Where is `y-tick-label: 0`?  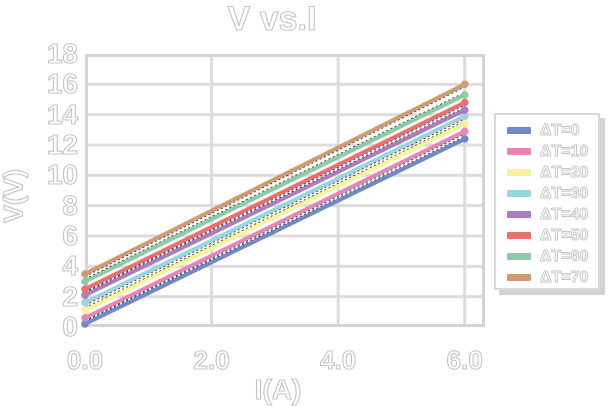
y-tick-label: 0 is located at coordinates (70, 326).